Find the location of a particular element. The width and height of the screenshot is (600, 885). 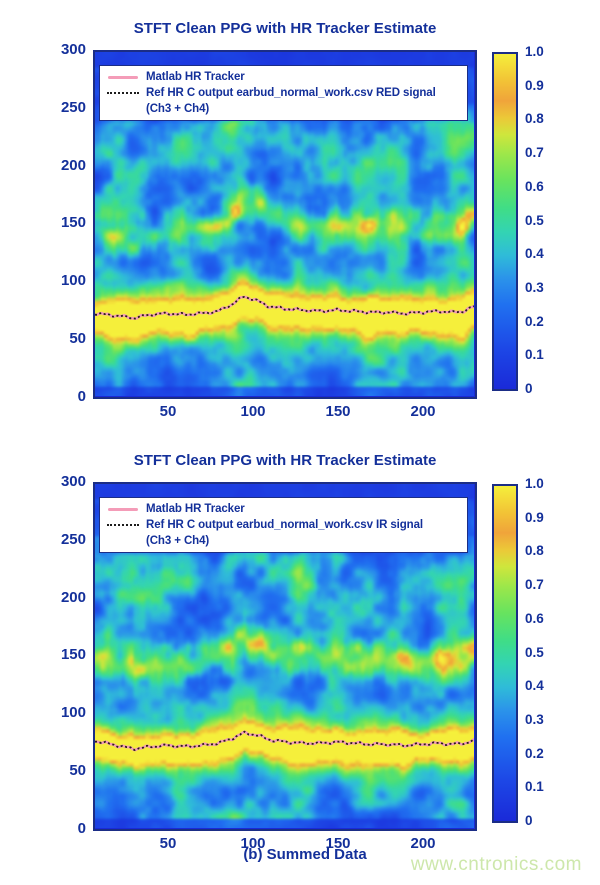

ref-hr-line is located at coordinates (284, 307).